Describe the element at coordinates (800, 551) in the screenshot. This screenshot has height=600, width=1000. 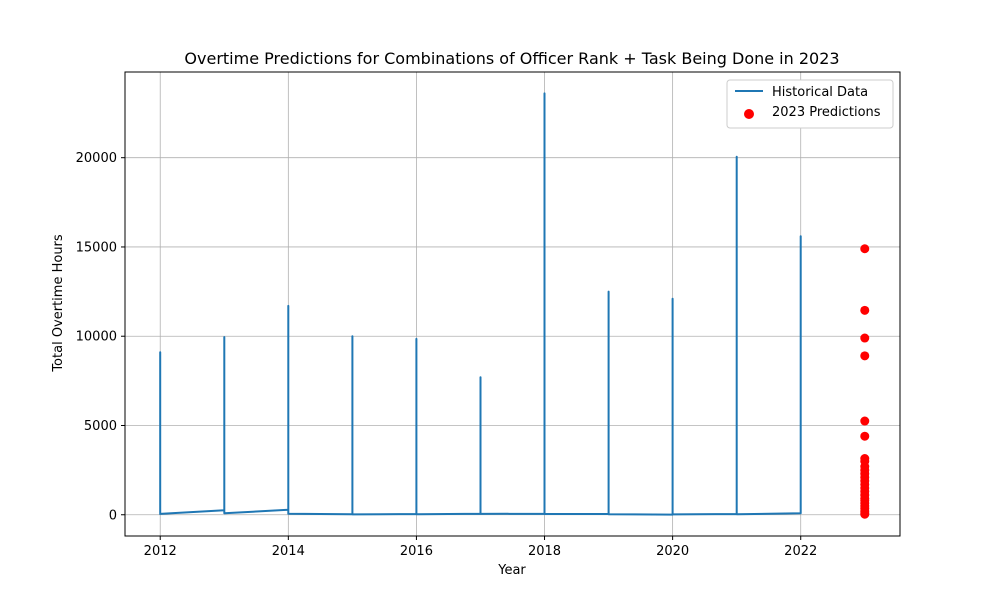
I see `x-tick-label: 2022` at that location.